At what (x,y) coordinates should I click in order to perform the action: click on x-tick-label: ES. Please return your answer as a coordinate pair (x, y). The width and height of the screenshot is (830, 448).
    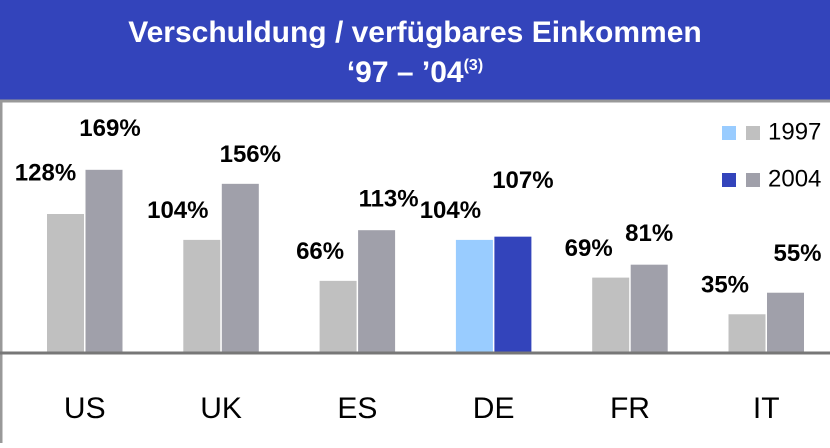
    Looking at the image, I should click on (357, 408).